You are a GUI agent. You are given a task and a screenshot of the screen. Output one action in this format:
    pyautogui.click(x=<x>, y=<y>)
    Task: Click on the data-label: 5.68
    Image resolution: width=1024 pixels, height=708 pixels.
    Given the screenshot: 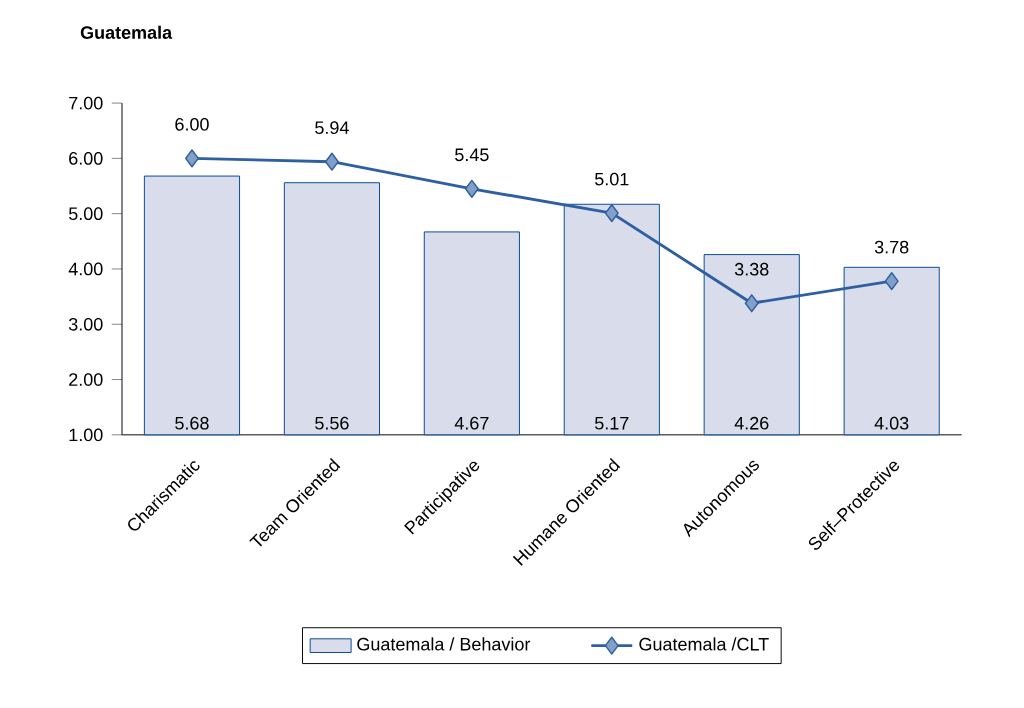 What is the action you would take?
    pyautogui.click(x=192, y=423)
    